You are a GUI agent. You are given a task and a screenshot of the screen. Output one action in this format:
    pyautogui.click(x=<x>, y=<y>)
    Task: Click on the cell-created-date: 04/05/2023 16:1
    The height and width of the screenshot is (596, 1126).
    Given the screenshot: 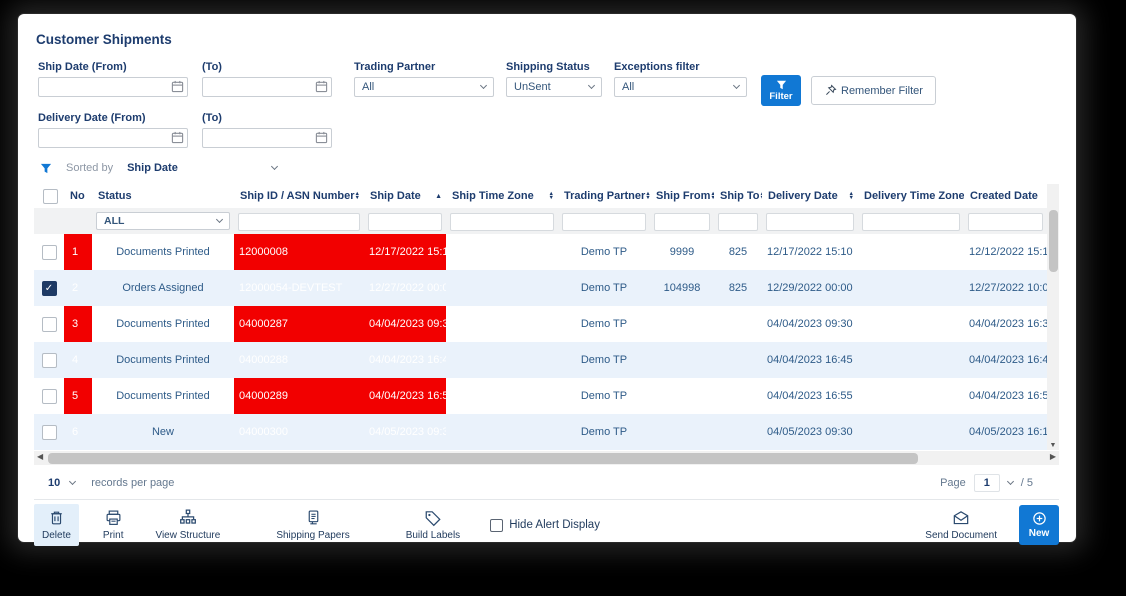 What is the action you would take?
    pyautogui.click(x=1005, y=432)
    